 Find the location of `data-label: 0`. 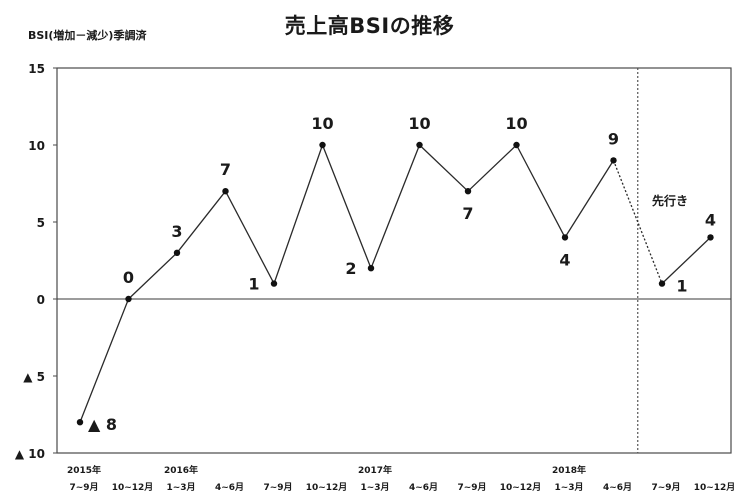

data-label: 0 is located at coordinates (128, 277).